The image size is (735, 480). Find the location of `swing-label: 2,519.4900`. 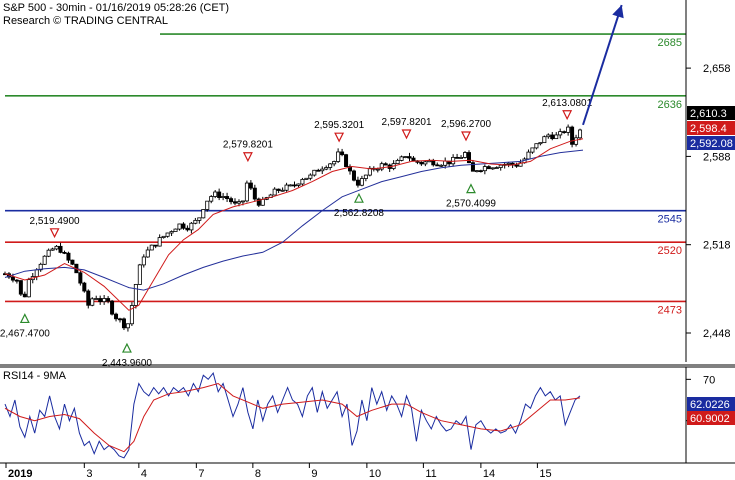

swing-label: 2,519.4900 is located at coordinates (55, 221).